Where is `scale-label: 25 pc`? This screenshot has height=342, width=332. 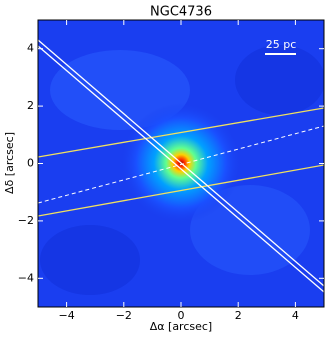
scale-label: 25 pc is located at coordinates (281, 44).